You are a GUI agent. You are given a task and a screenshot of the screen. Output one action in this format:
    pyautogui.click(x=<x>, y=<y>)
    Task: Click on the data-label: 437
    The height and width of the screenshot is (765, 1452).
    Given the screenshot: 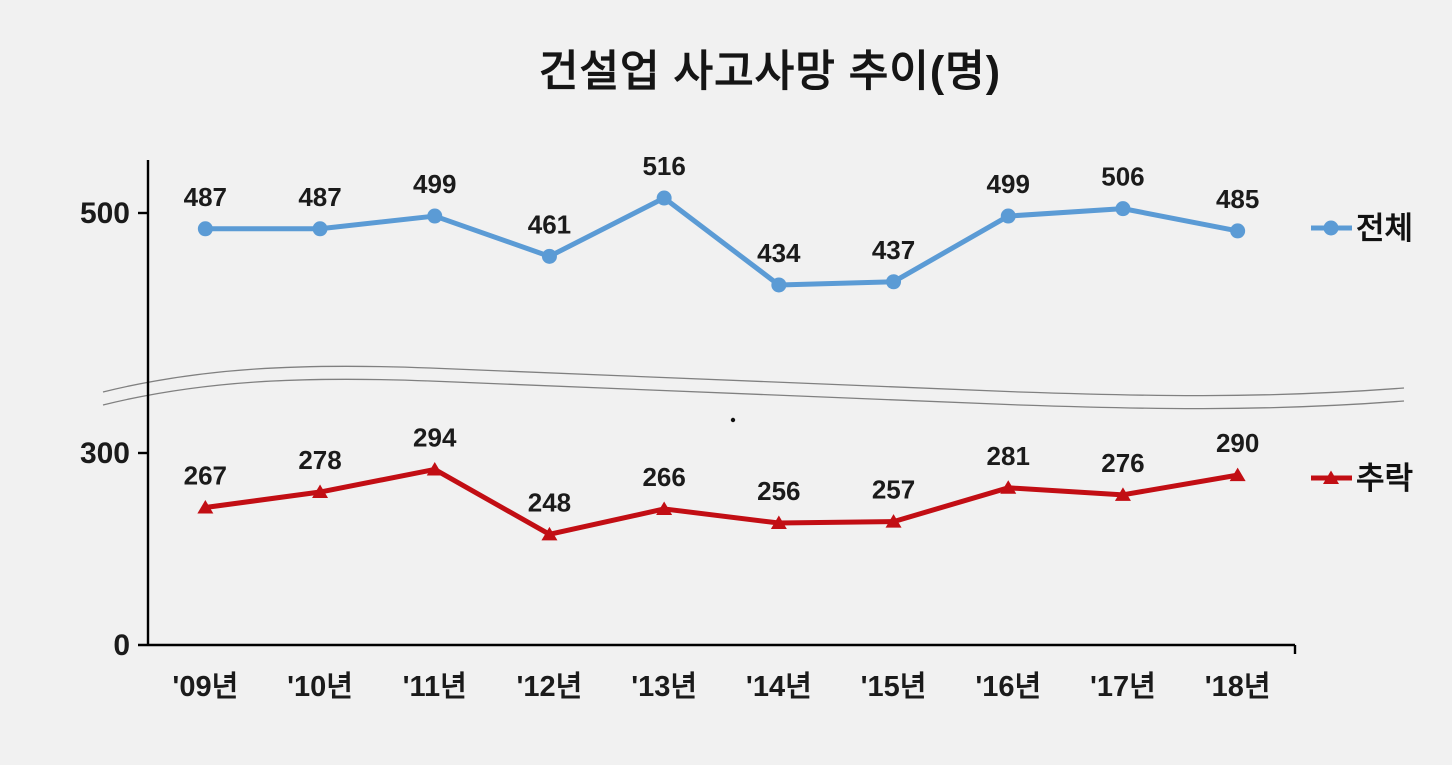 What is the action you would take?
    pyautogui.click(x=893, y=250)
    